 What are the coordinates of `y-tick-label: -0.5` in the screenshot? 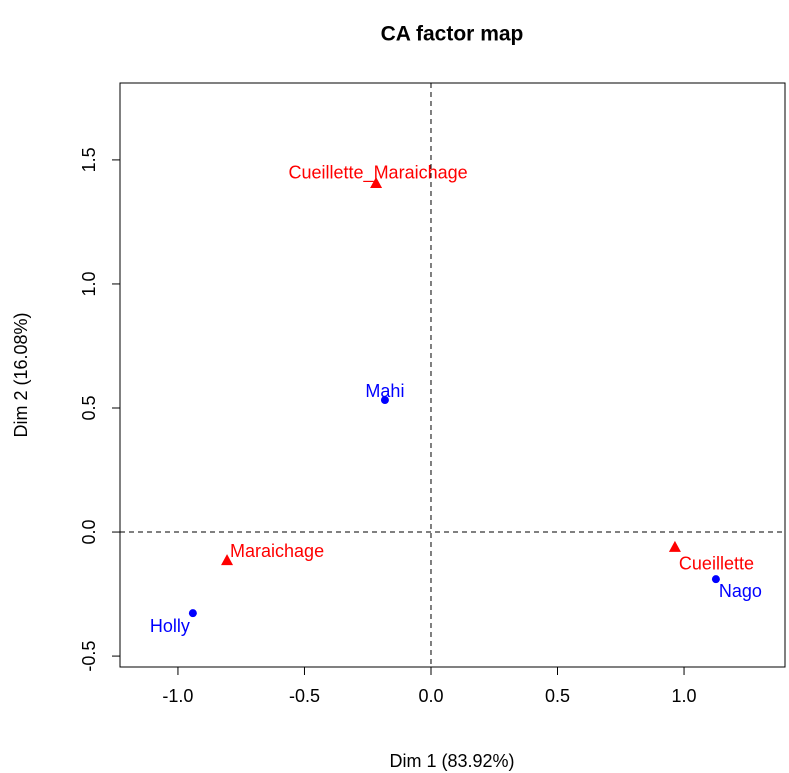 It's located at (89, 656).